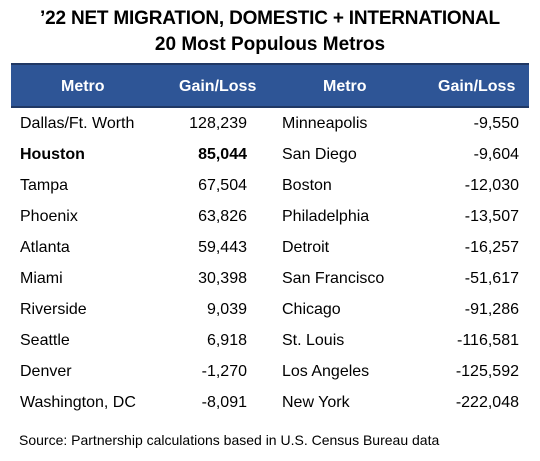  What do you see at coordinates (270, 402) in the screenshot?
I see `table-row: Washington, DC -8,091 New York -222,048` at bounding box center [270, 402].